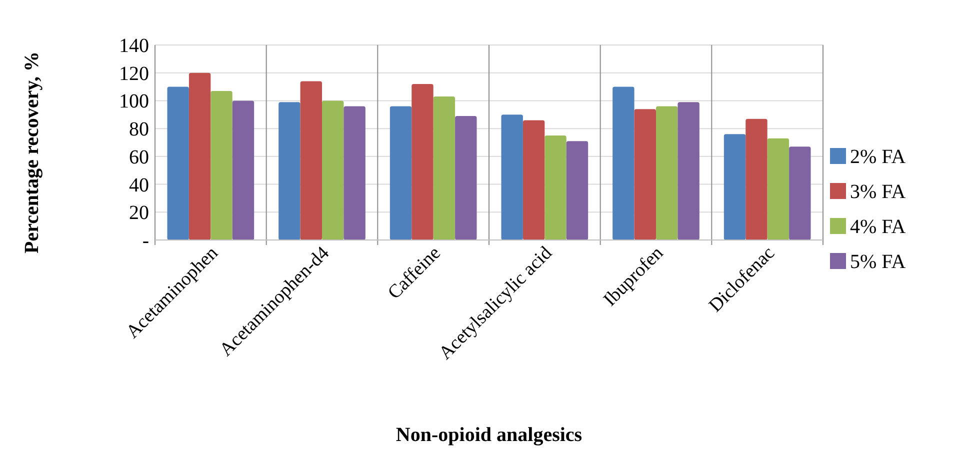 The width and height of the screenshot is (957, 462). What do you see at coordinates (139, 157) in the screenshot?
I see `y-tick-label: 60` at bounding box center [139, 157].